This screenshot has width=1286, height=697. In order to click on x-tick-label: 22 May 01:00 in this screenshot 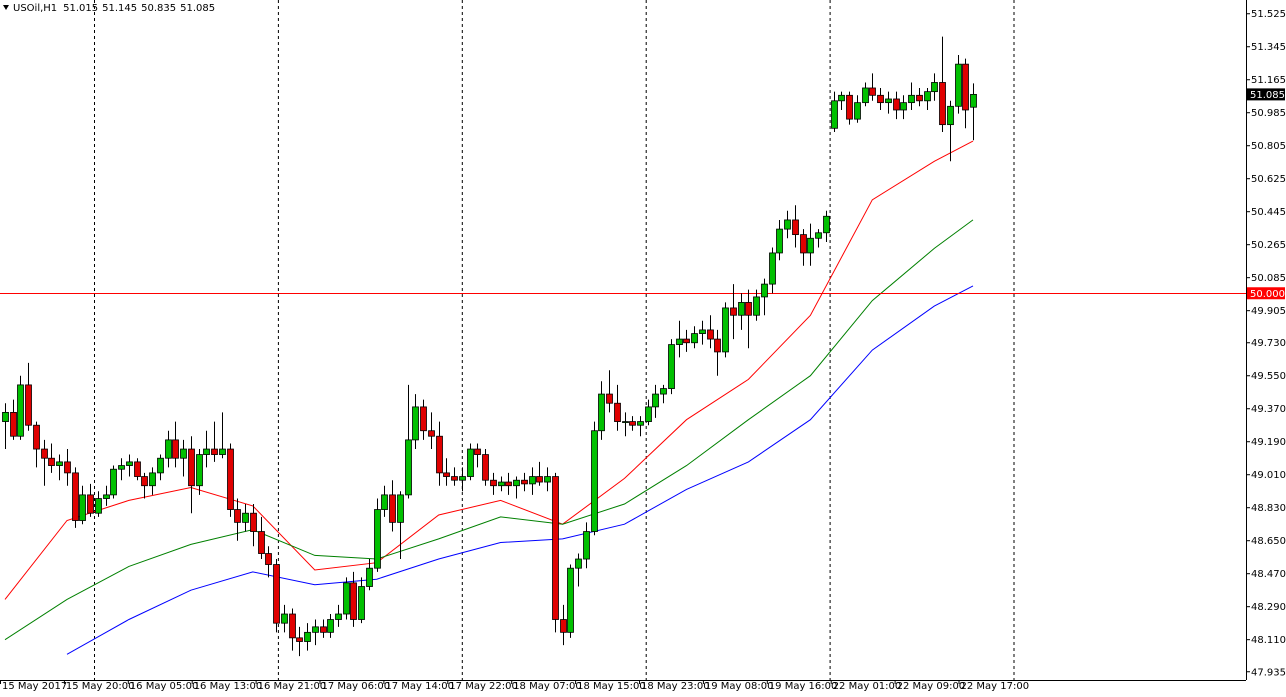, I will do `click(867, 686)`.